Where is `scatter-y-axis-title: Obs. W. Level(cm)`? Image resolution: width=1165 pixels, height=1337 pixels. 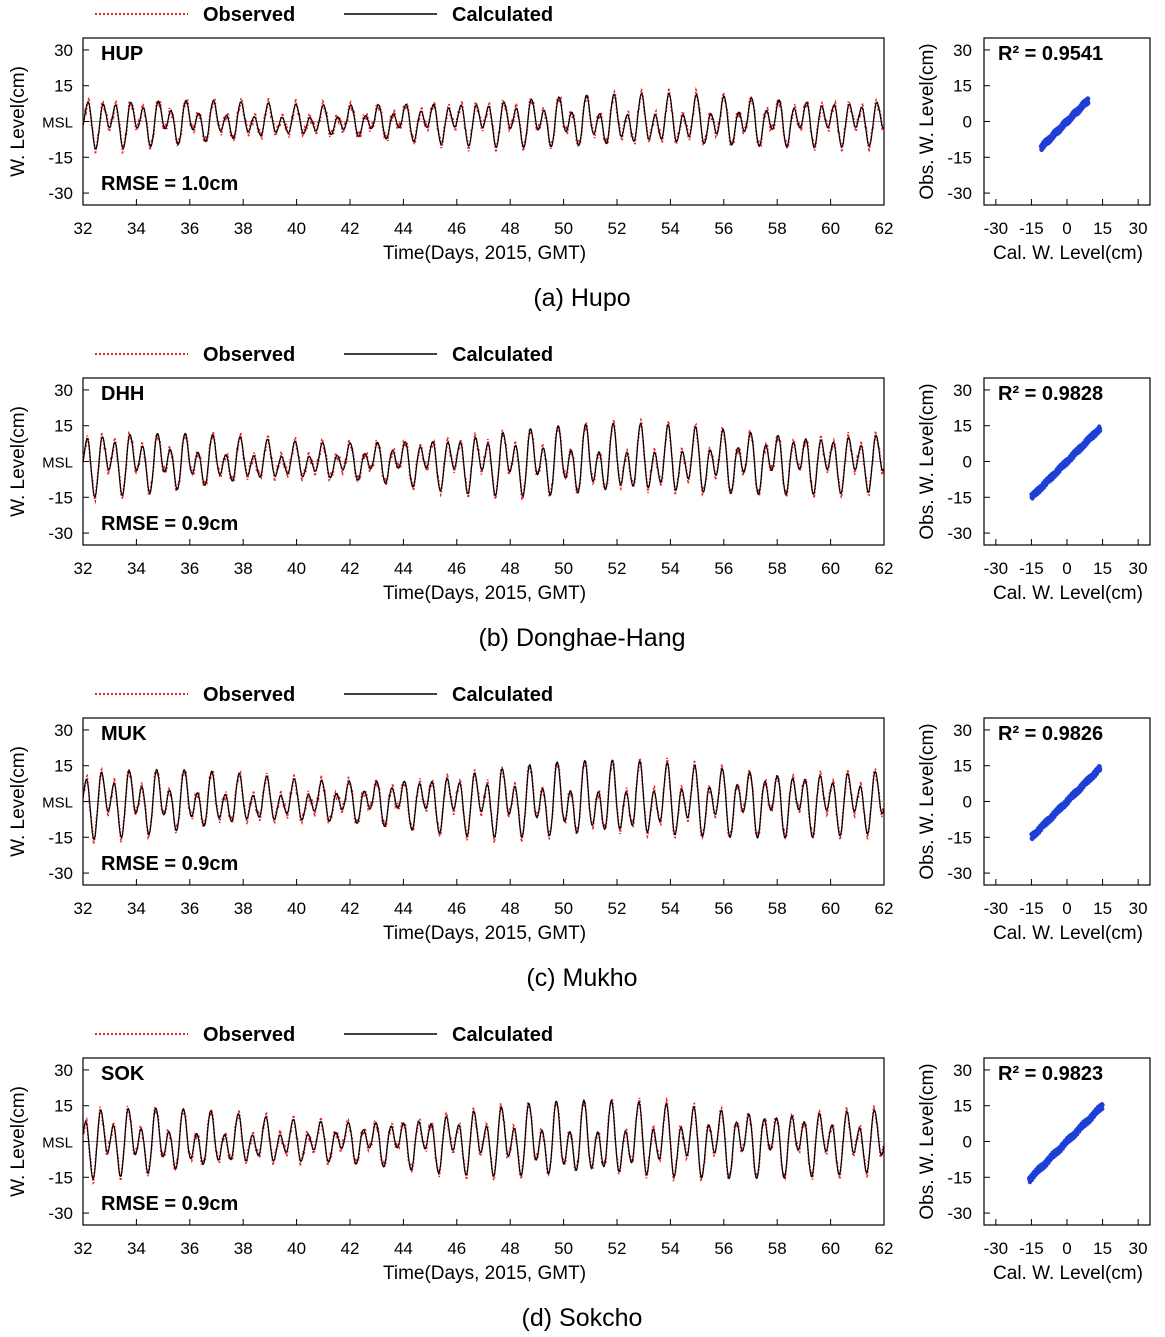 scatter-y-axis-title: Obs. W. Level(cm) is located at coordinates (927, 461).